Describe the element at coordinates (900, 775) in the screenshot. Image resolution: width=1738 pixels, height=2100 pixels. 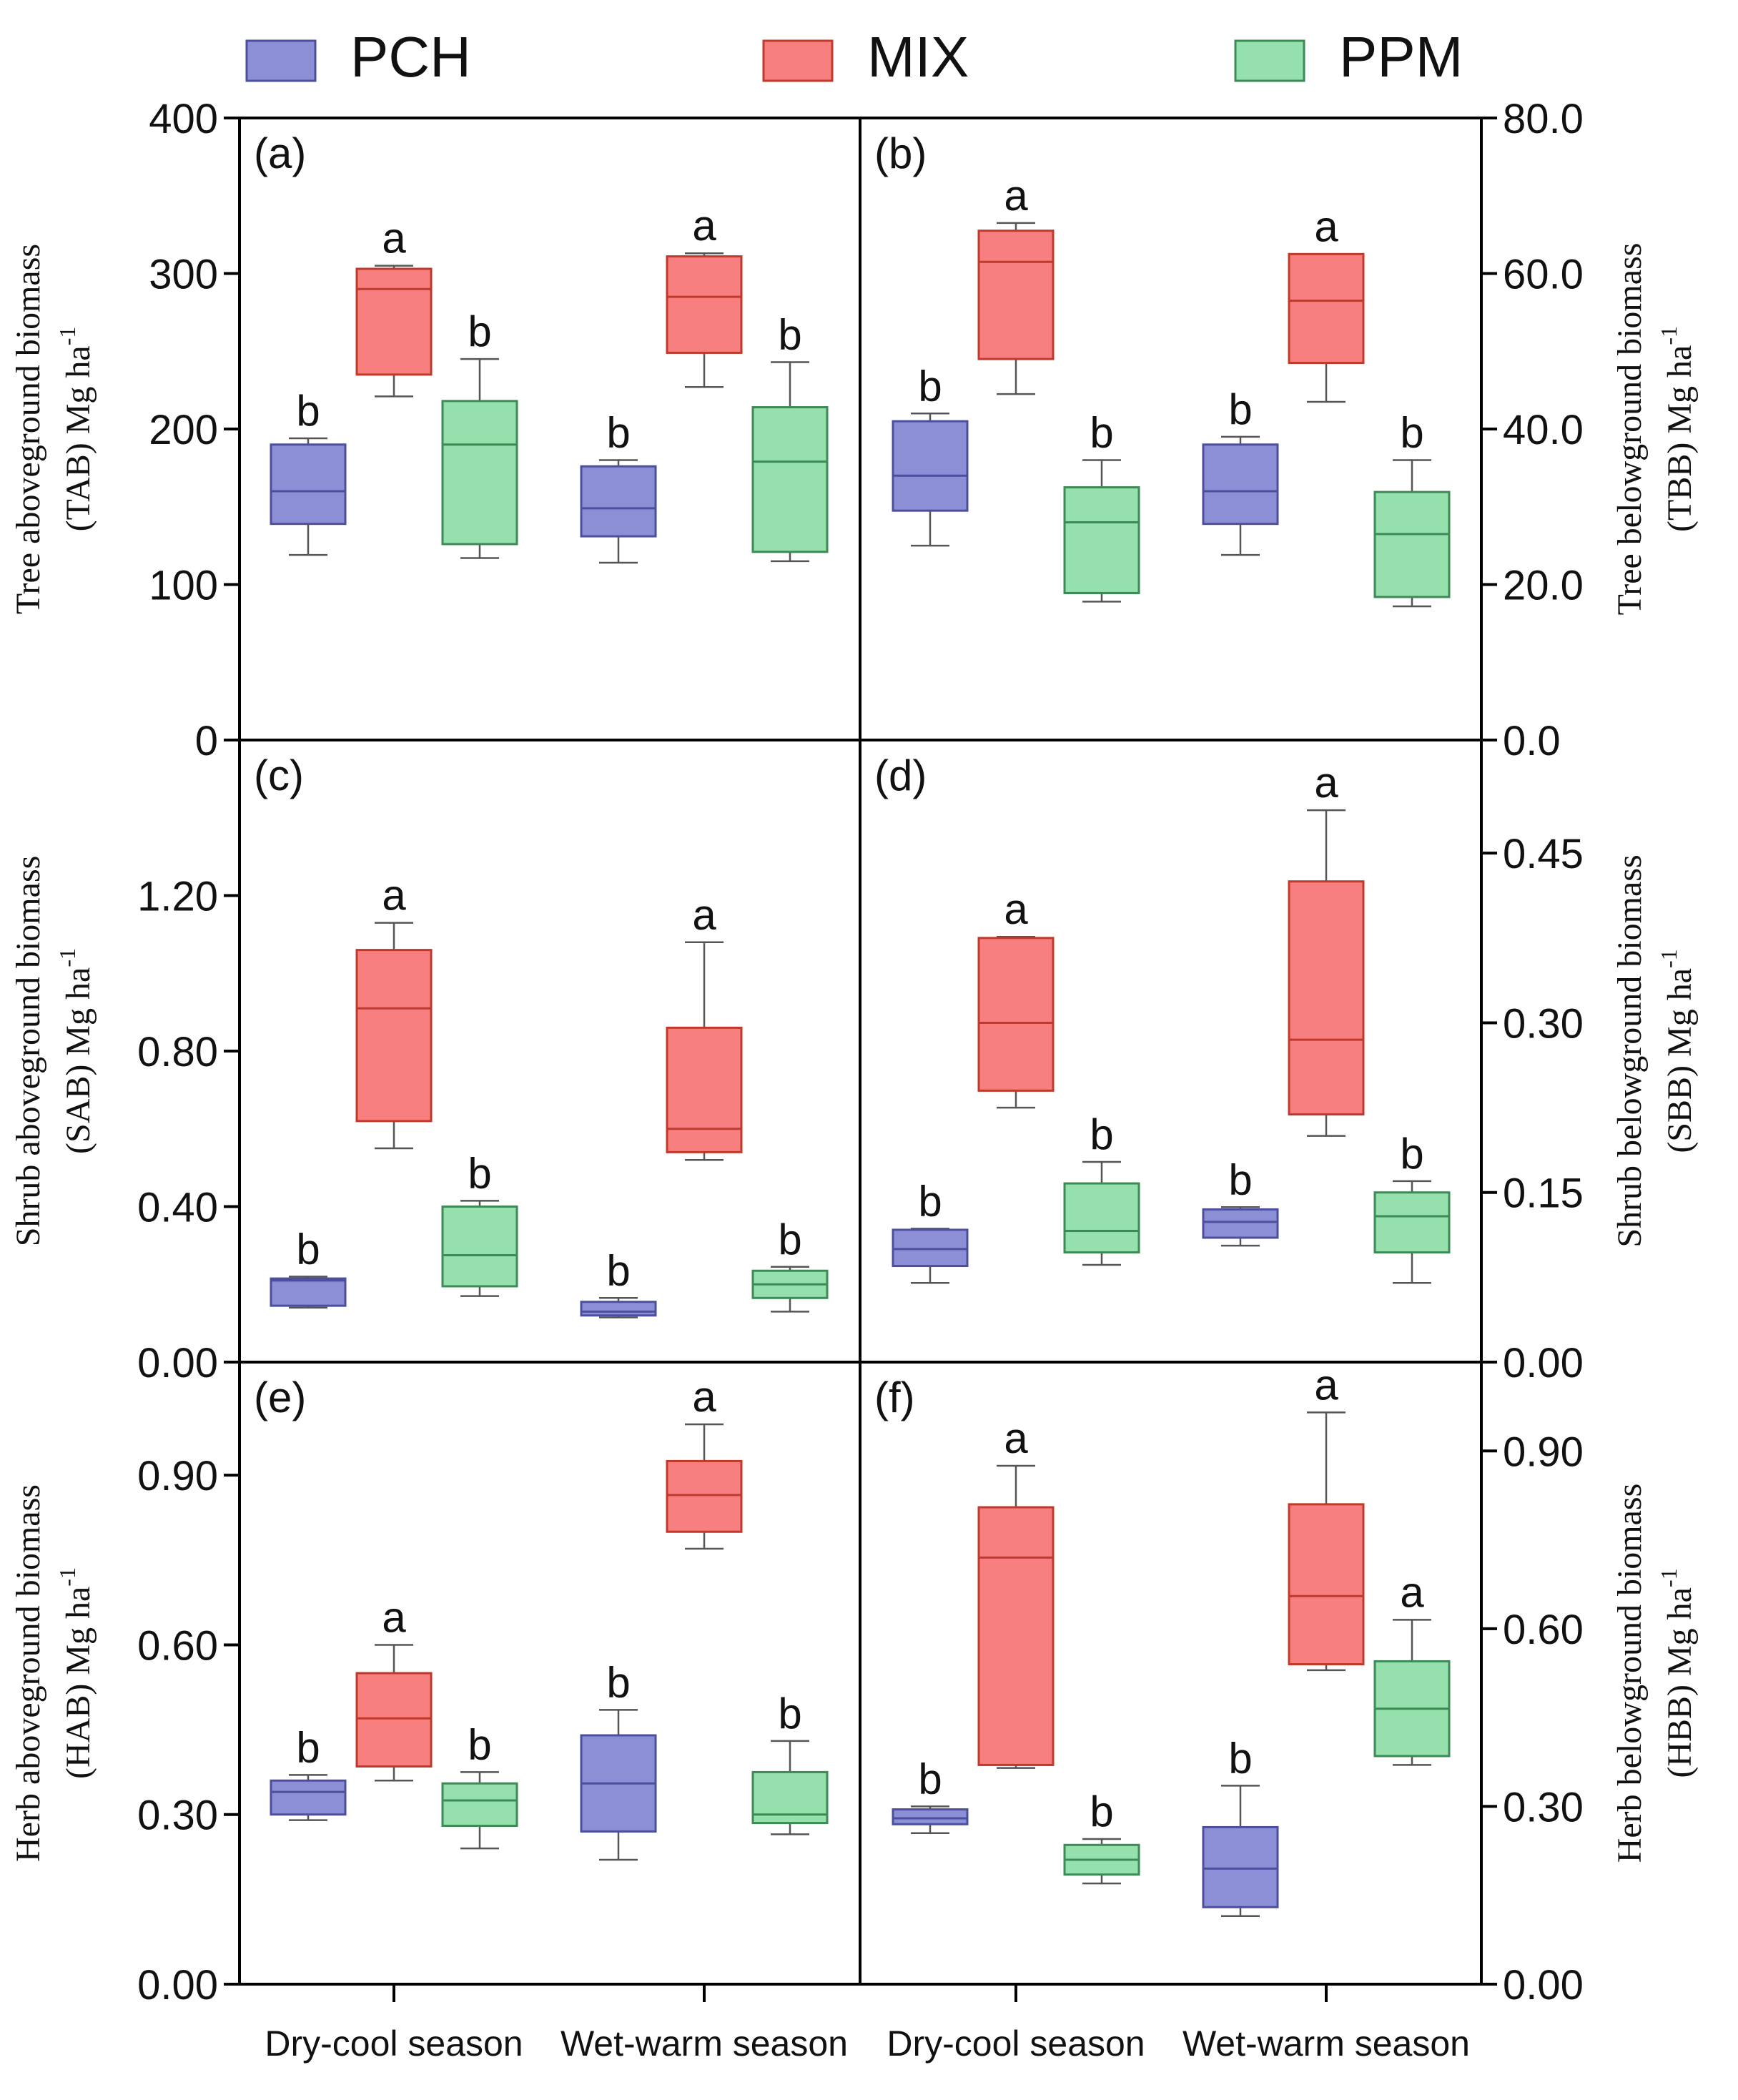
I see `panel-label: (d)` at that location.